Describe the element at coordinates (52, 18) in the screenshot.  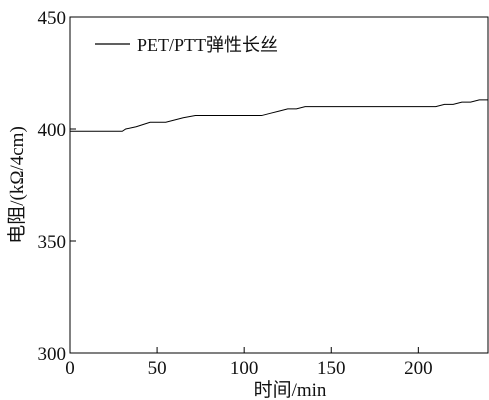
I see `y-tick-label: 450` at that location.